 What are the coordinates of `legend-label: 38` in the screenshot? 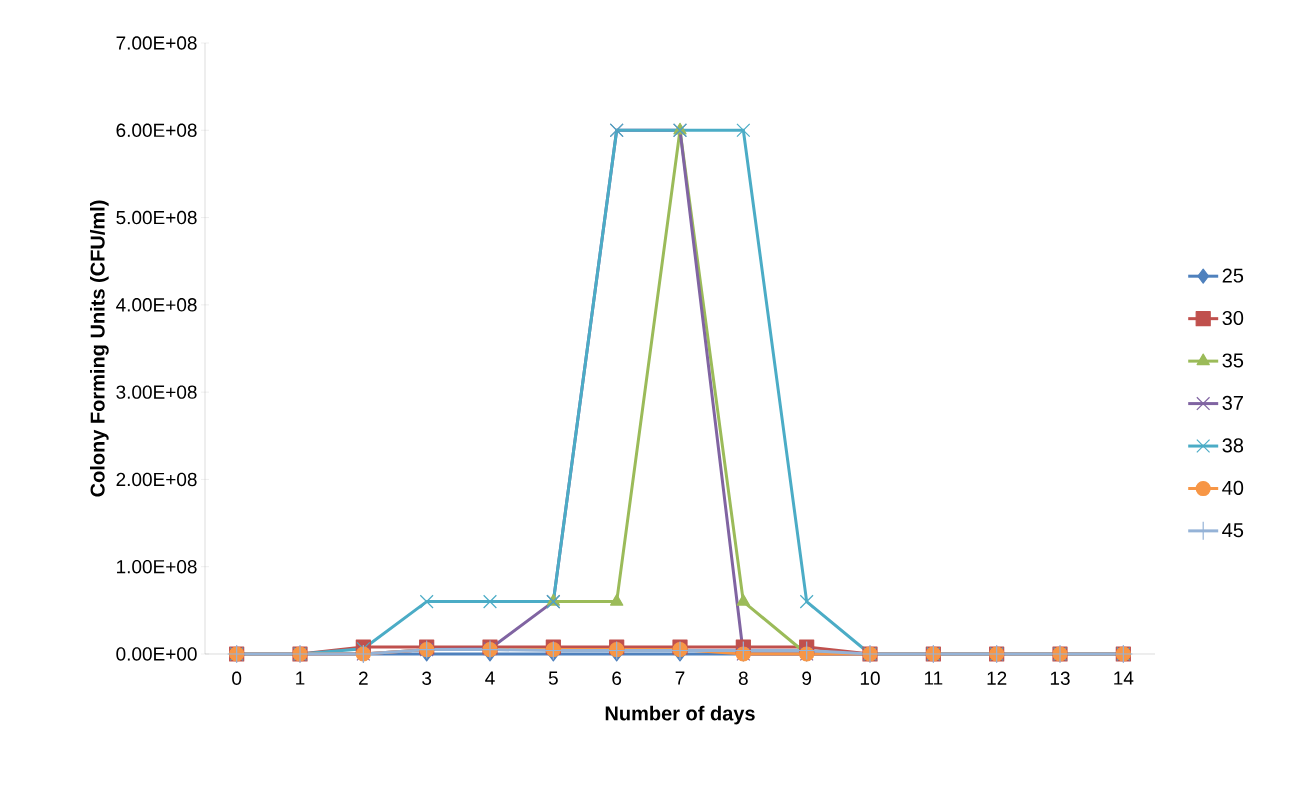 It's located at (1233, 445).